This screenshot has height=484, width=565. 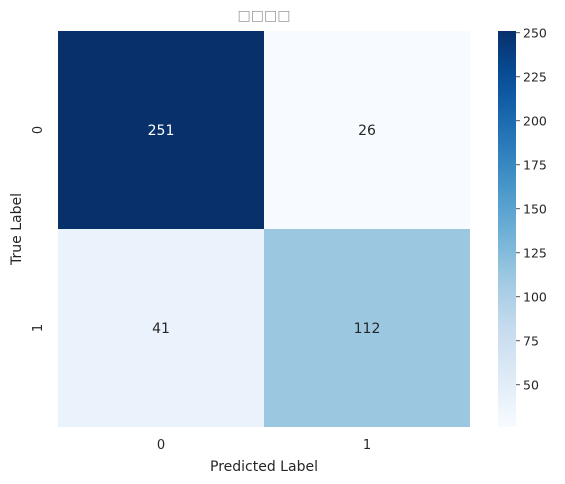 What do you see at coordinates (535, 164) in the screenshot?
I see `colorbar-tick-label: 175` at bounding box center [535, 164].